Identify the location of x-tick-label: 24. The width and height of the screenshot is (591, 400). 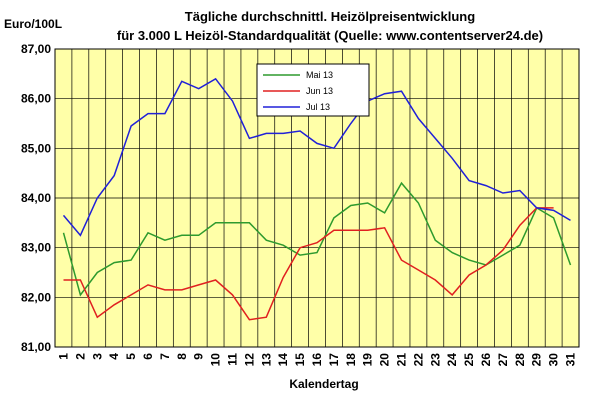
(452, 360).